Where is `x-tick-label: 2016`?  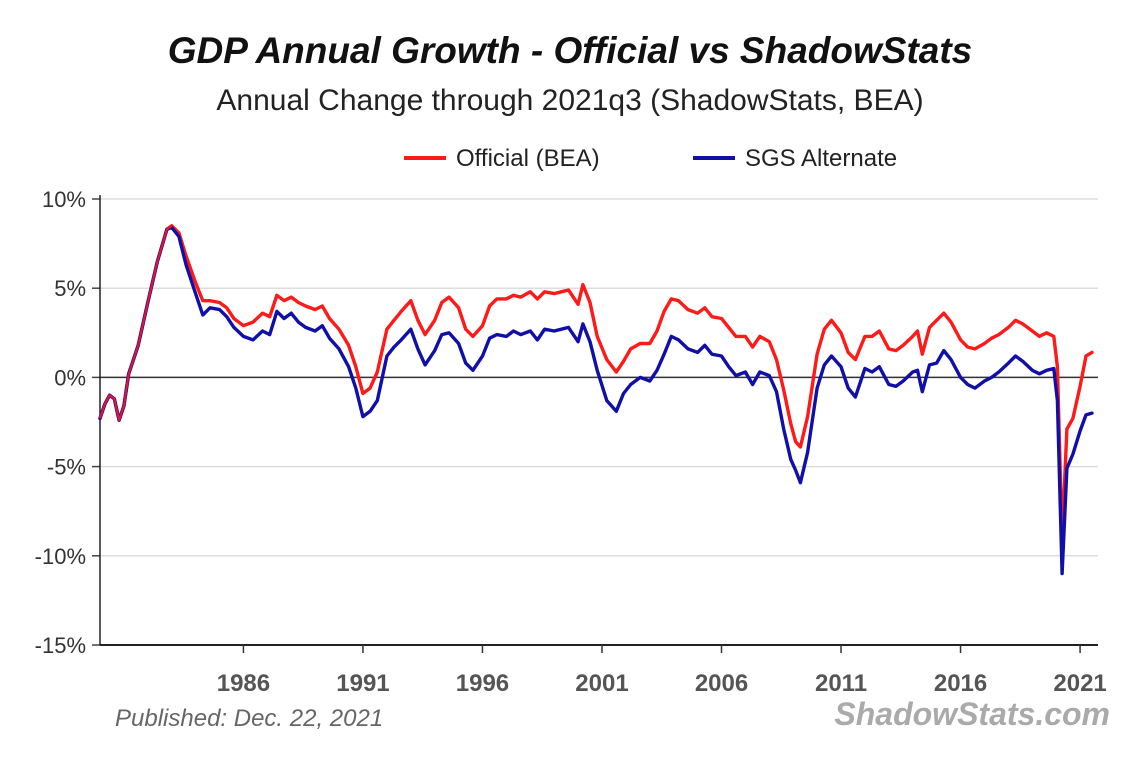
x-tick-label: 2016 is located at coordinates (960, 683).